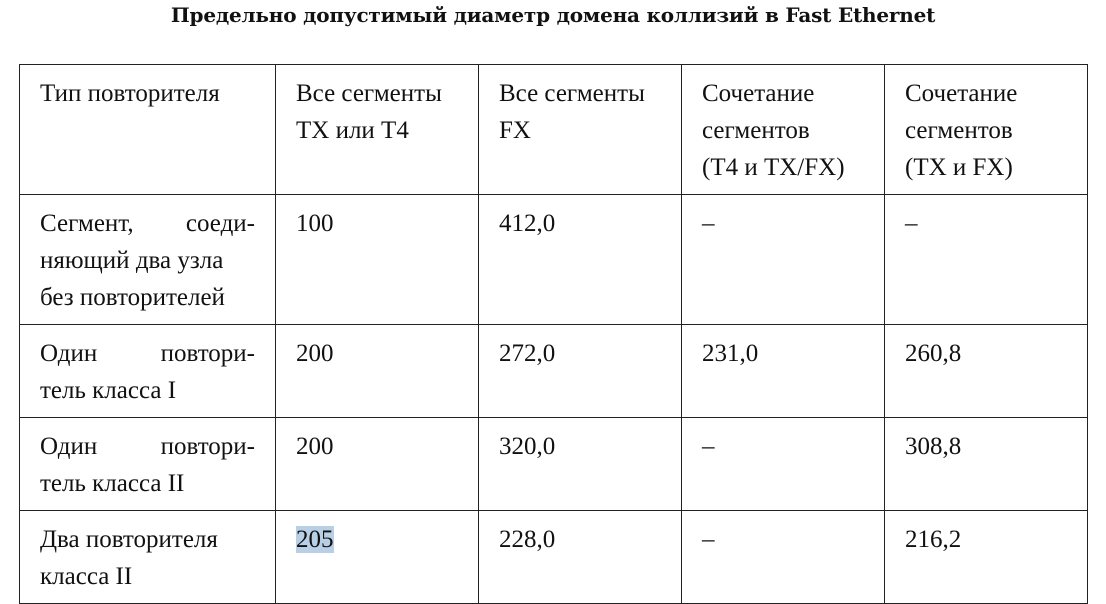  What do you see at coordinates (986, 557) in the screenshot?
I see `cell-tx-fx: 216,2` at bounding box center [986, 557].